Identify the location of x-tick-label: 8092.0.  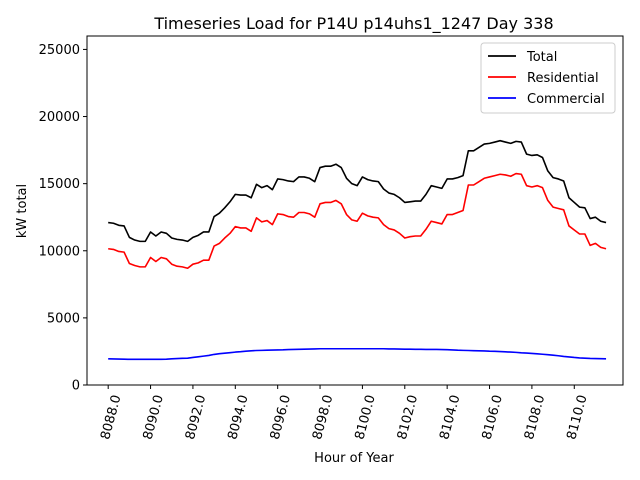
(196, 417).